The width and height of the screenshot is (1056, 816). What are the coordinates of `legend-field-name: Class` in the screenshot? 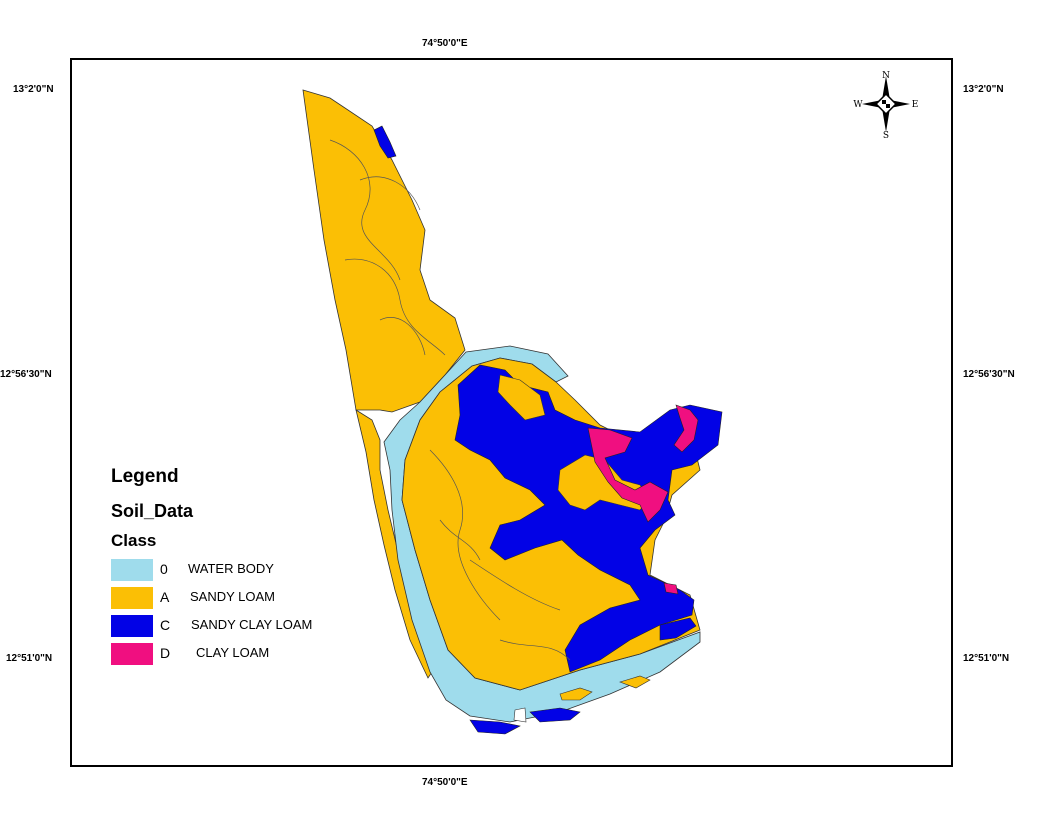 It's located at (134, 540).